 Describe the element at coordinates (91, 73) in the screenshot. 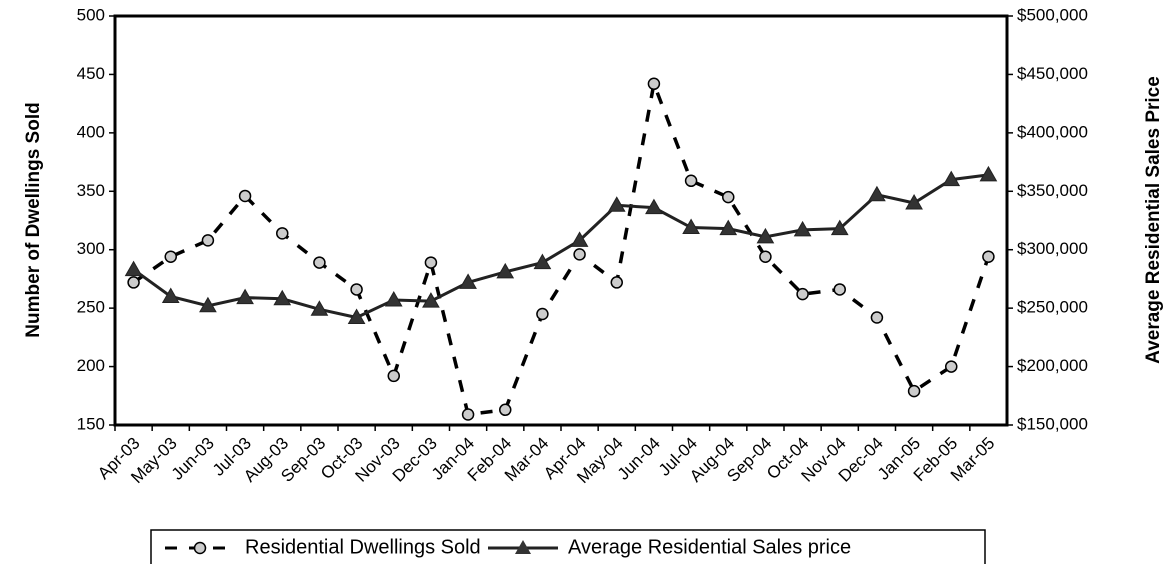

I see `y-tick-label: 450` at that location.